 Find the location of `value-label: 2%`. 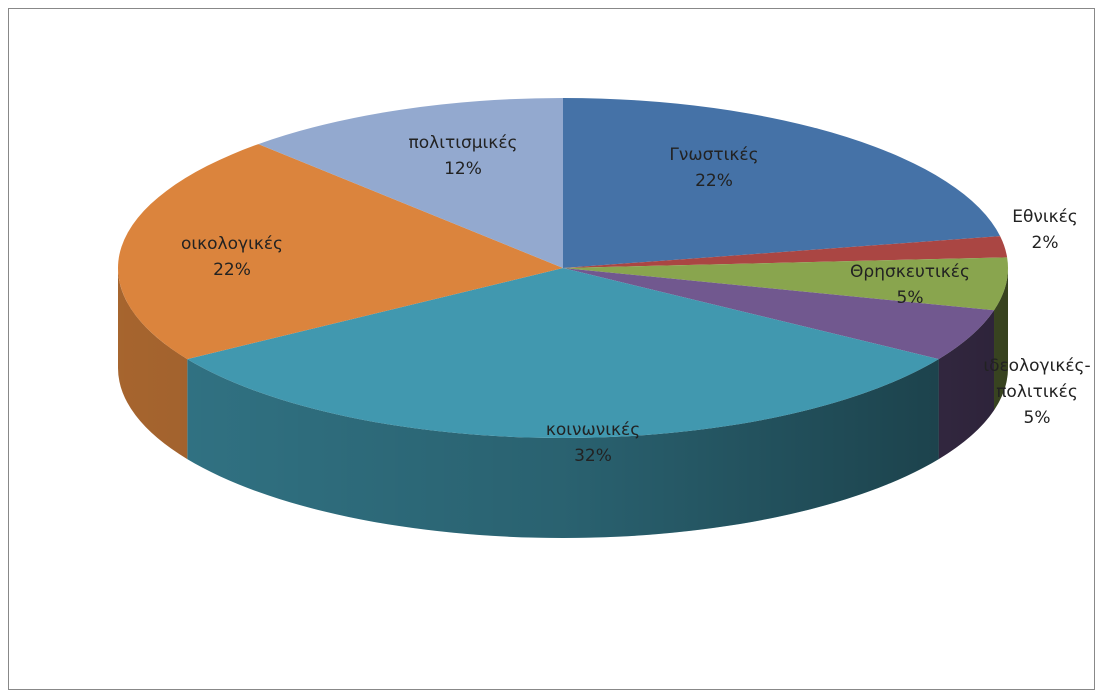

value-label: 2% is located at coordinates (1045, 243).